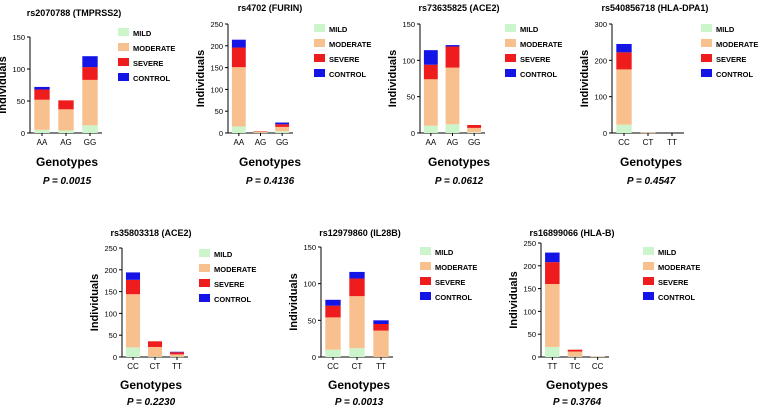 The image size is (763, 416). I want to click on chart-title: rs35803318 (ACE2), so click(150, 233).